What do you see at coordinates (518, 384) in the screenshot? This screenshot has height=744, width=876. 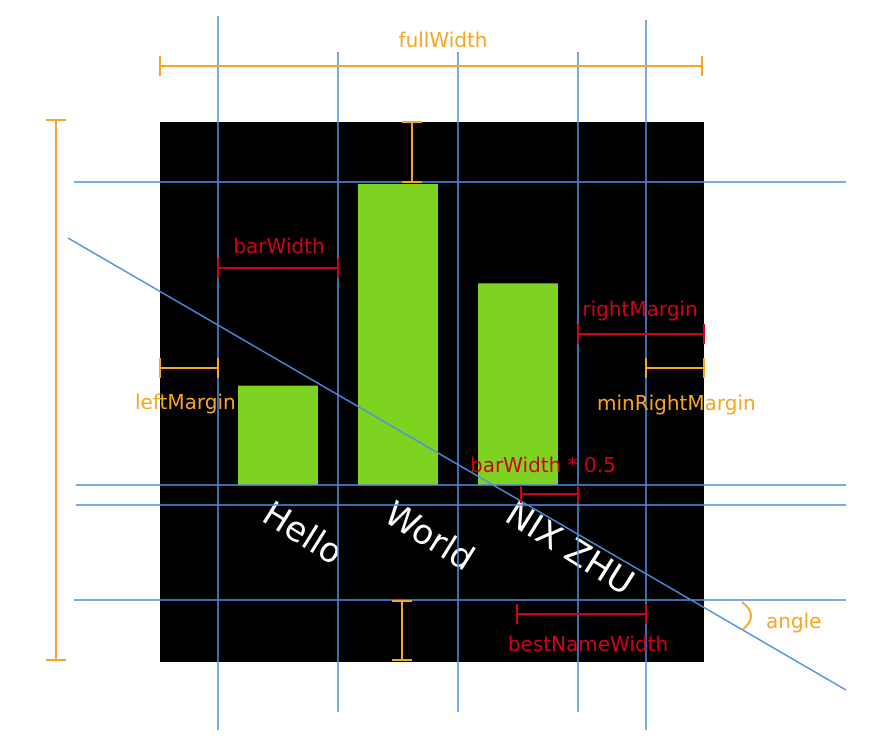 I see `bar-nix-zhu` at bounding box center [518, 384].